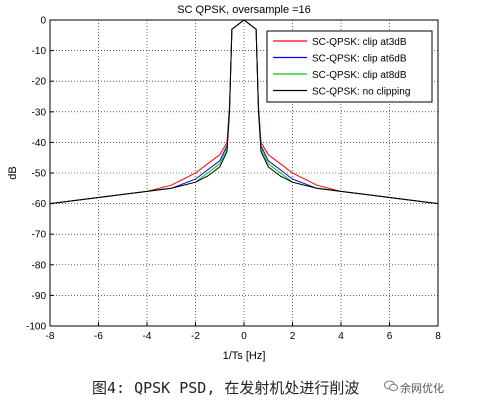 The width and height of the screenshot is (479, 406). Describe the element at coordinates (244, 336) in the screenshot. I see `x-tick-label: 0` at that location.